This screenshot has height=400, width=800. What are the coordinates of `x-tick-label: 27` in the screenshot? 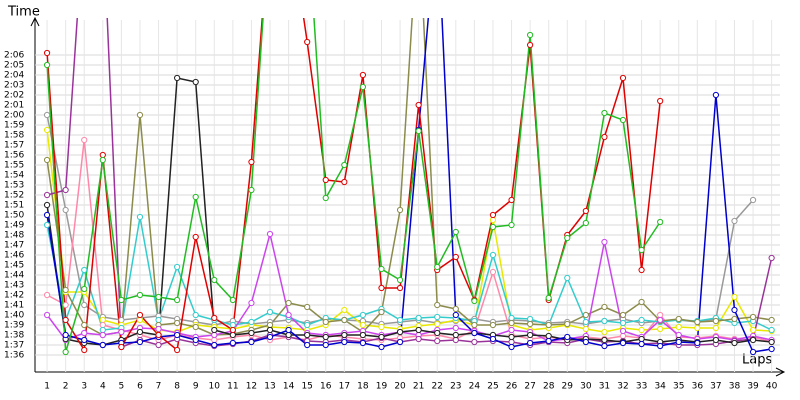 It's located at (529, 387).